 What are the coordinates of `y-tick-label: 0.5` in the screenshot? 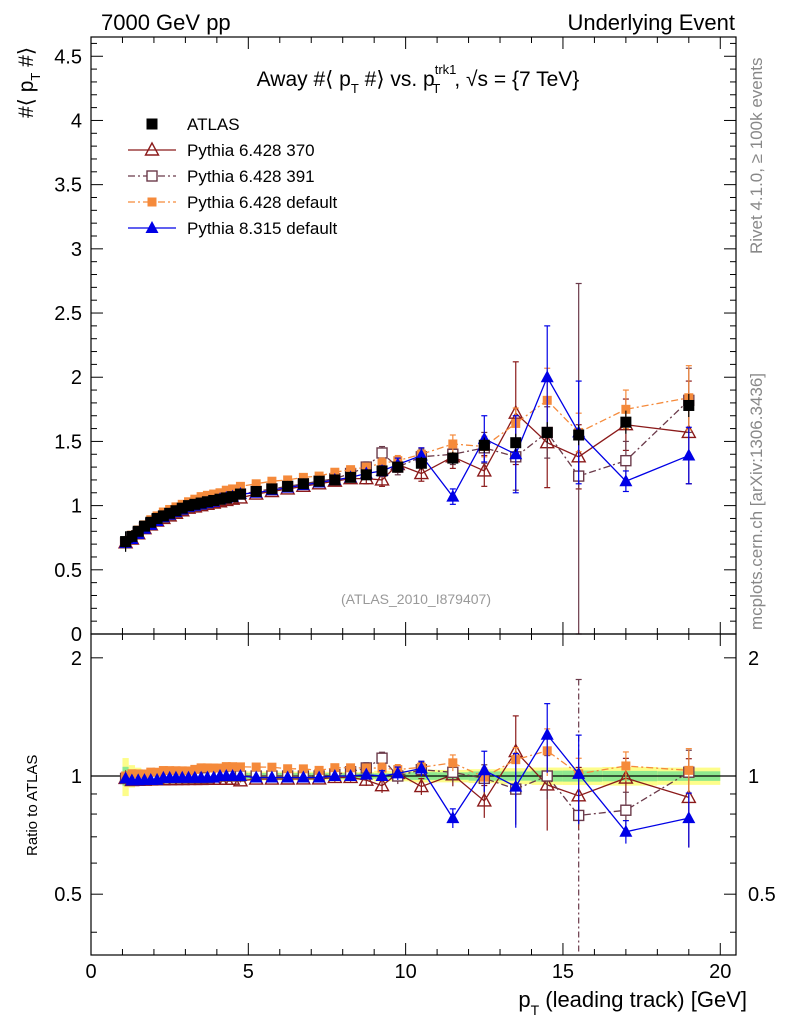 It's located at (68, 571).